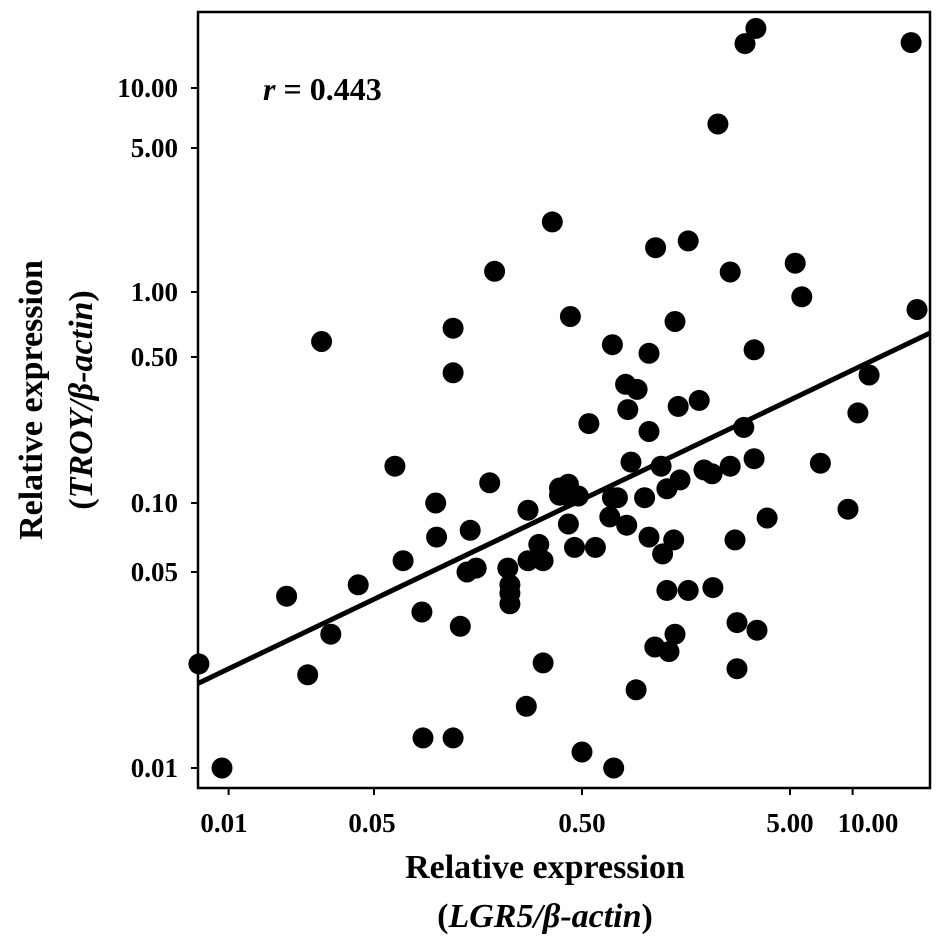 The height and width of the screenshot is (951, 945). I want to click on y-axis-title-line2: (TROY/β-actin), so click(81, 400).